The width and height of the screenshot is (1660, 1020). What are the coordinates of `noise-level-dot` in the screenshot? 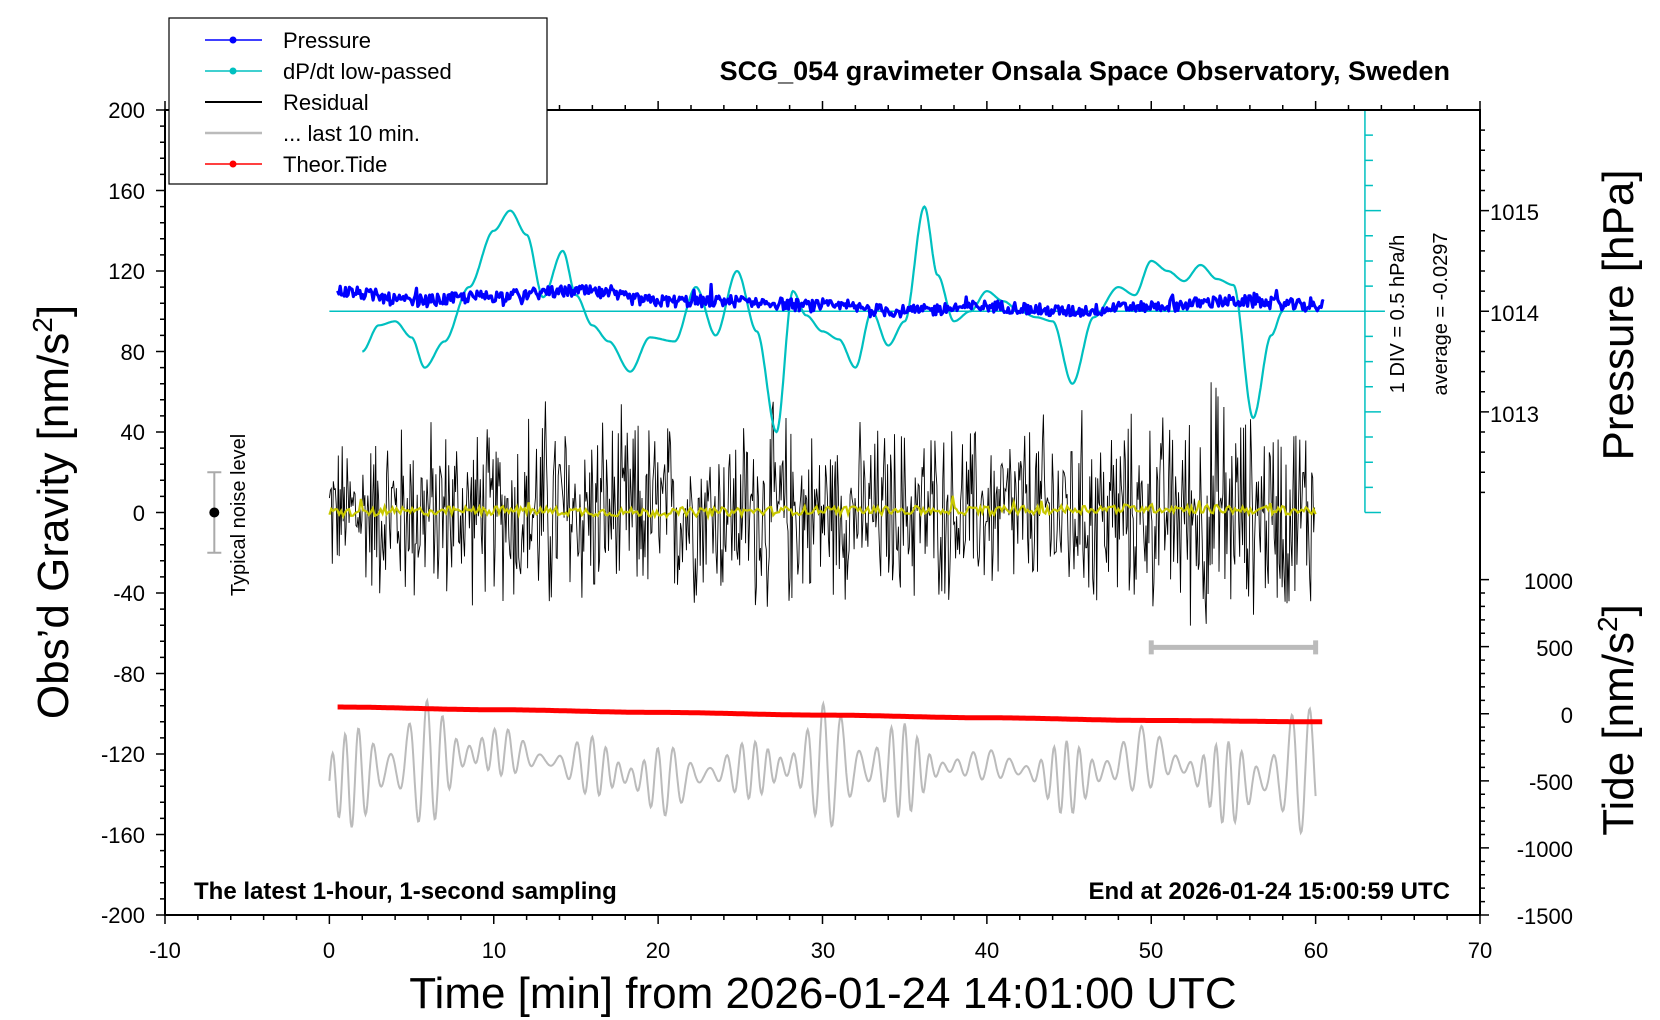 It's located at (214, 512).